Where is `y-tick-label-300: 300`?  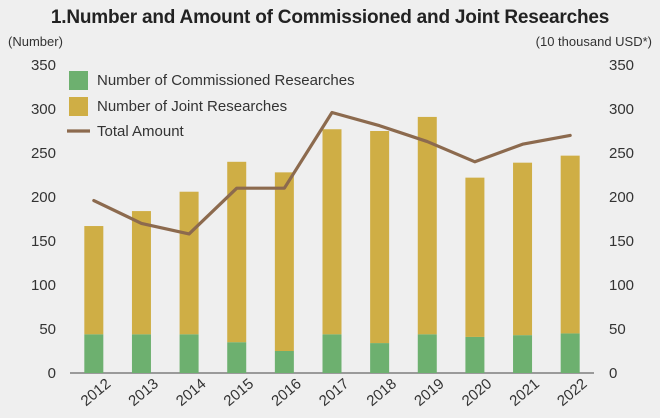
y-tick-label-300: 300 is located at coordinates (43, 109).